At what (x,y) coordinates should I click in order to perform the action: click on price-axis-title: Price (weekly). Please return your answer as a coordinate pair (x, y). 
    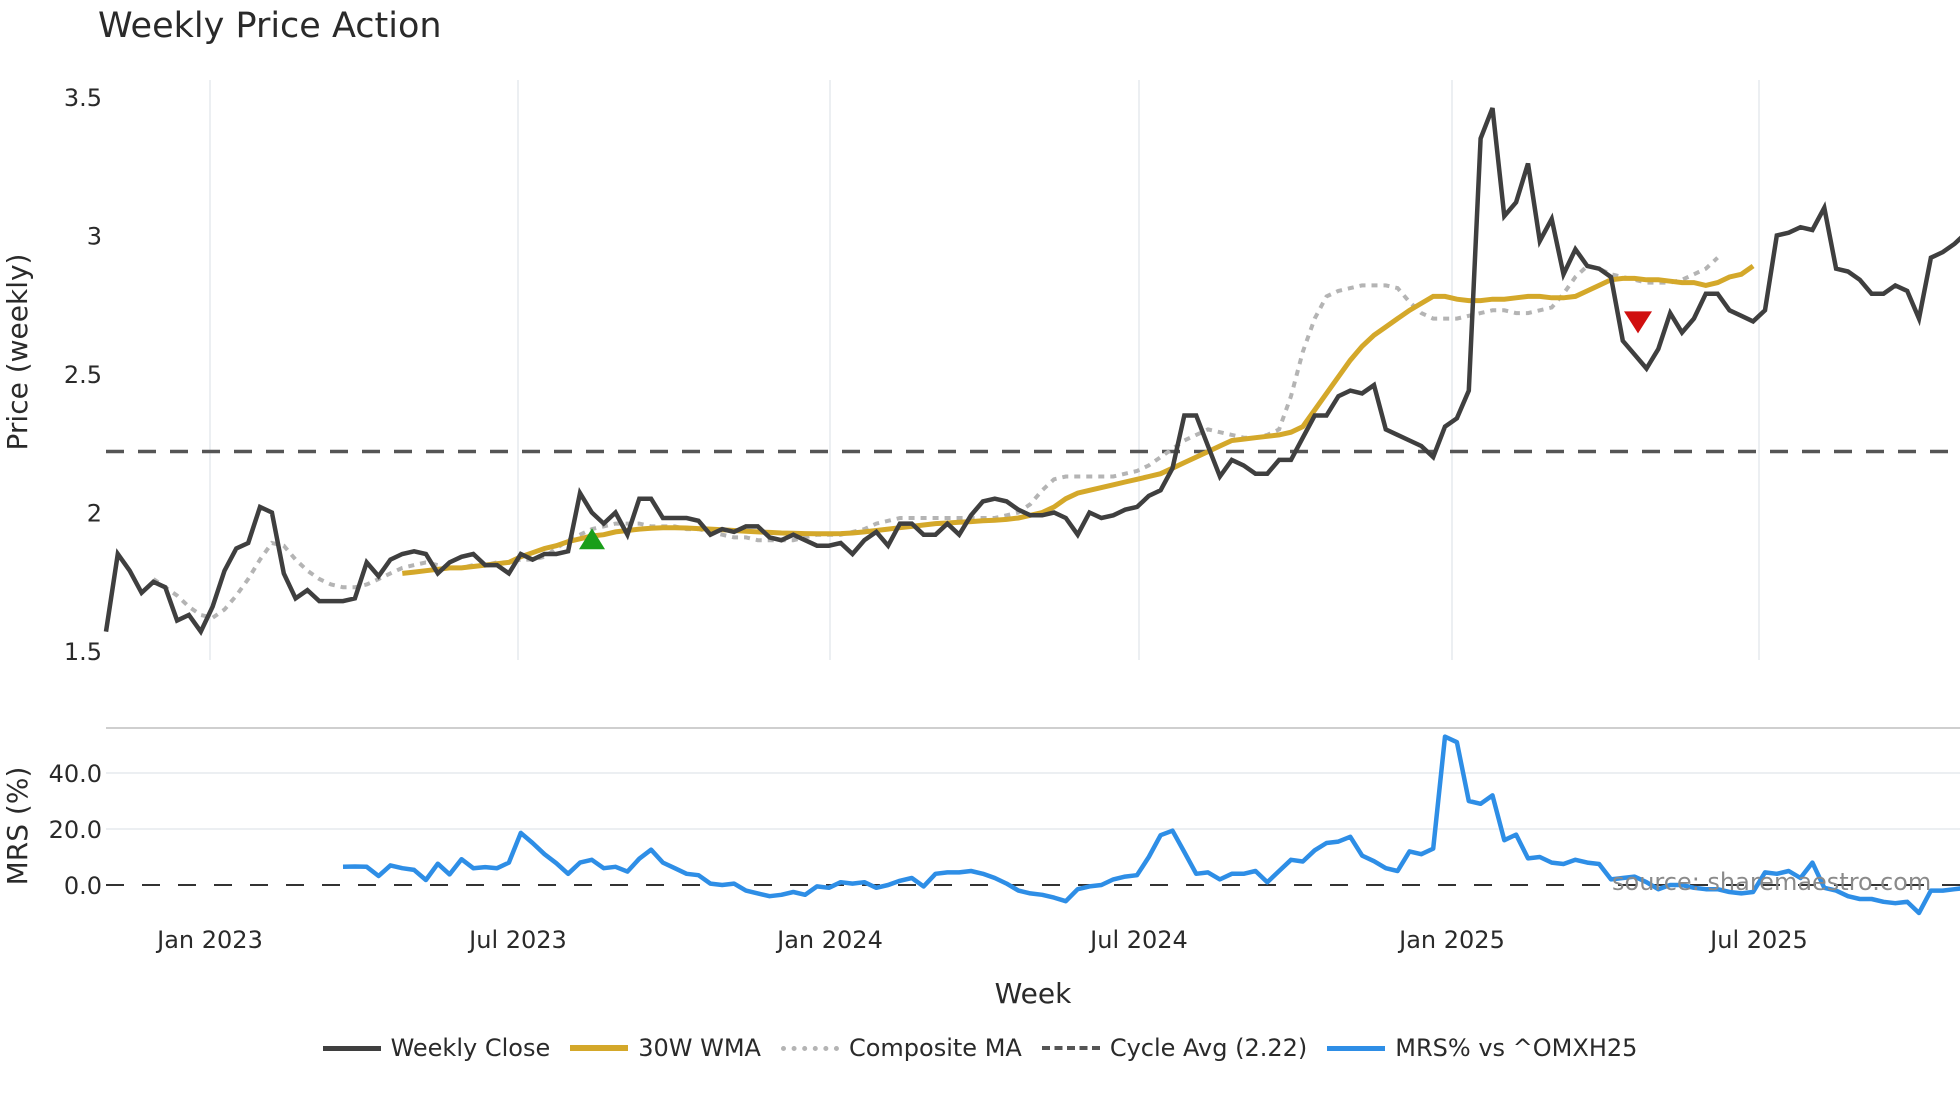
    Looking at the image, I should click on (17, 352).